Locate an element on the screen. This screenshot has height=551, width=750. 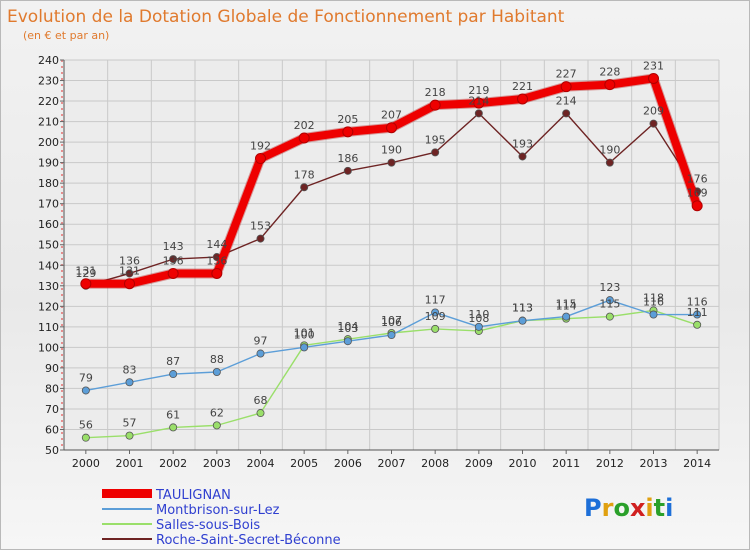
xtick-label-2010: 2010 is located at coordinates (523, 463).